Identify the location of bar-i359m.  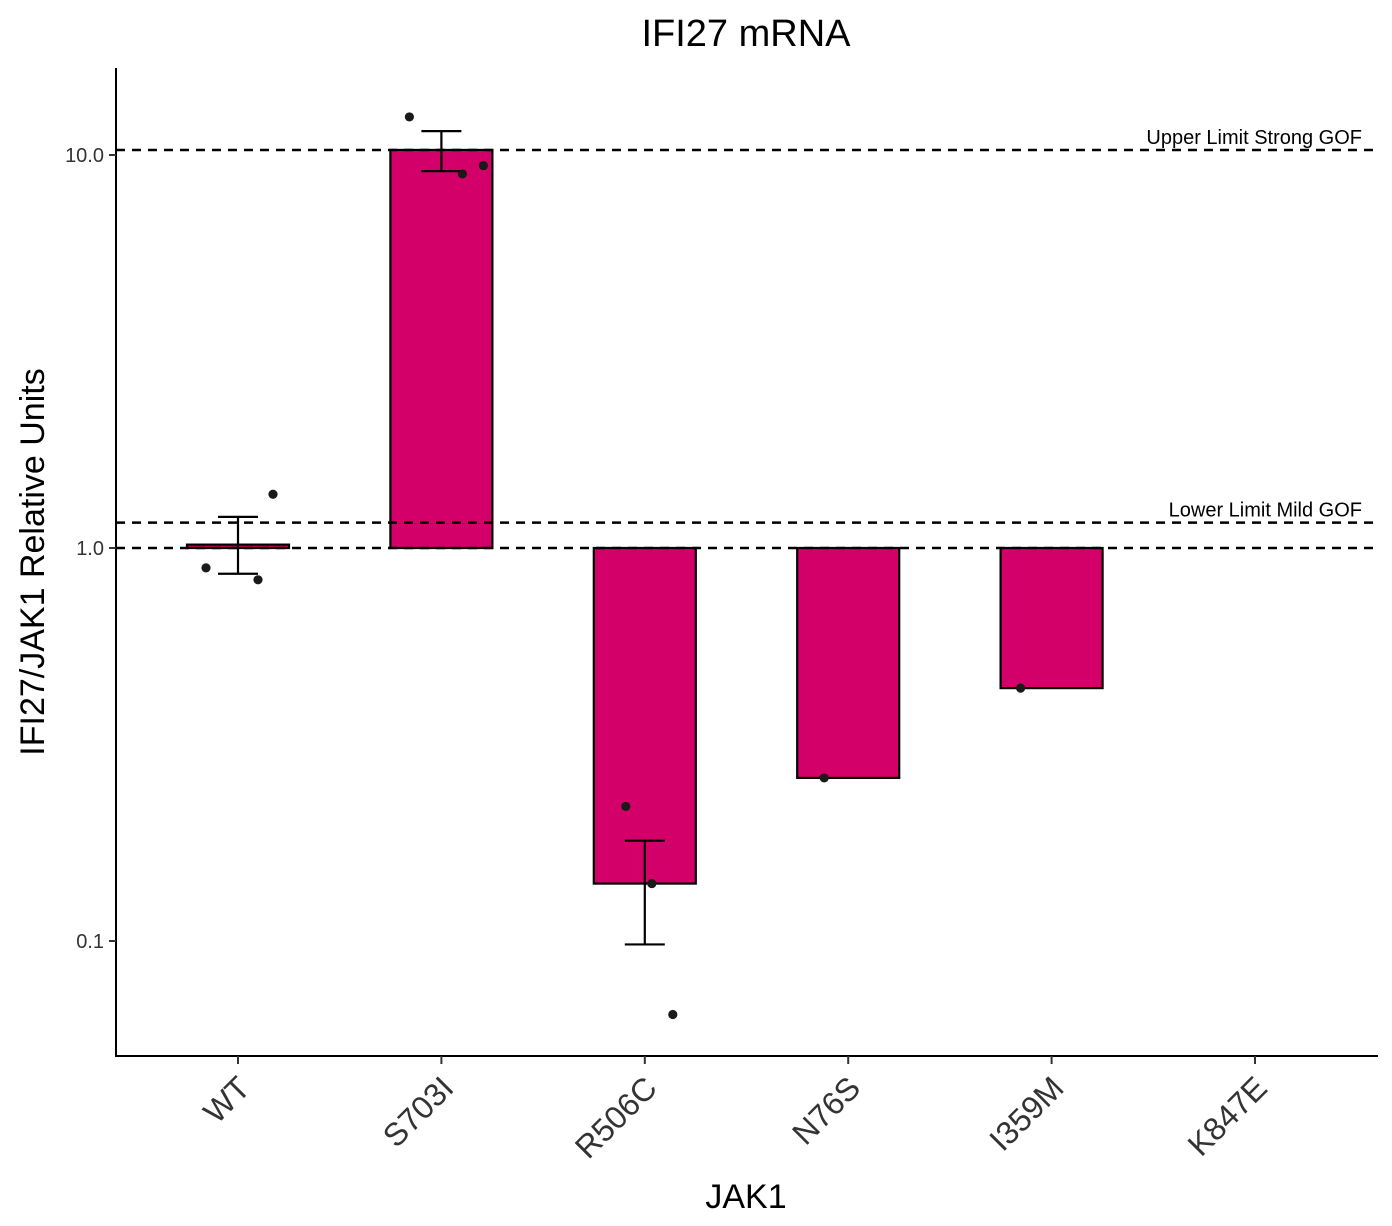
(1051, 618).